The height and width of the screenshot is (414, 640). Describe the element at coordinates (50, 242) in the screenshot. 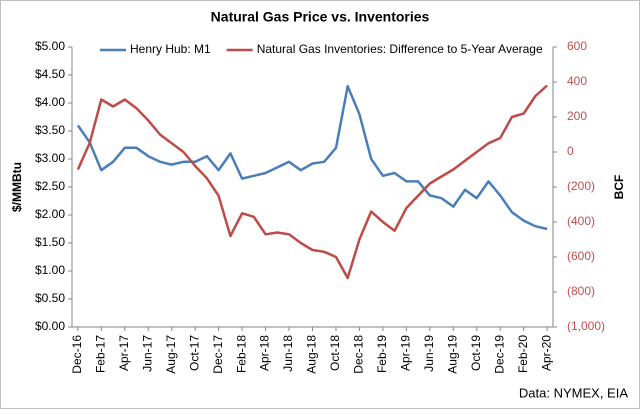

I see `y-tick-label: $1.50` at that location.